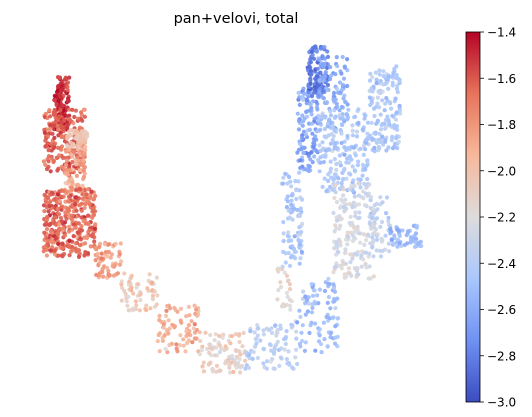  I want to click on colorbar-tick-label: −2.0, so click(501, 171).